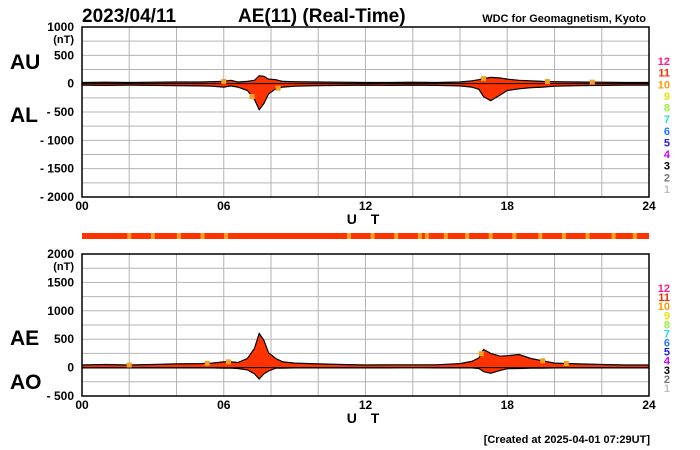 Image resolution: width=700 pixels, height=450 pixels. What do you see at coordinates (63, 40) in the screenshot?
I see `au-al-y-axis-label: (nT)` at bounding box center [63, 40].